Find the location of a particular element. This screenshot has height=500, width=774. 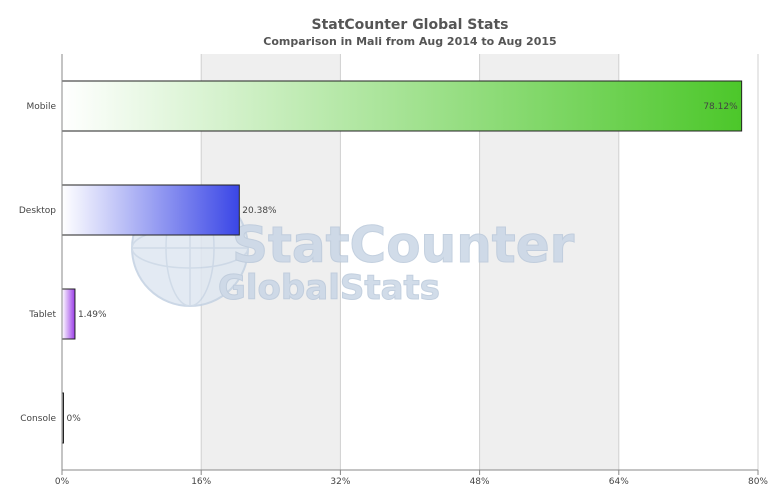

category-label: Console is located at coordinates (38, 419).